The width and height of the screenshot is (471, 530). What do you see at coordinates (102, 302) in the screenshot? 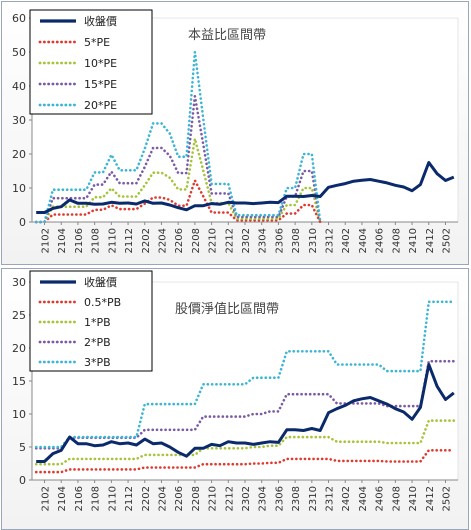
I see `legend-label-1: 0.5*PB` at bounding box center [102, 302].